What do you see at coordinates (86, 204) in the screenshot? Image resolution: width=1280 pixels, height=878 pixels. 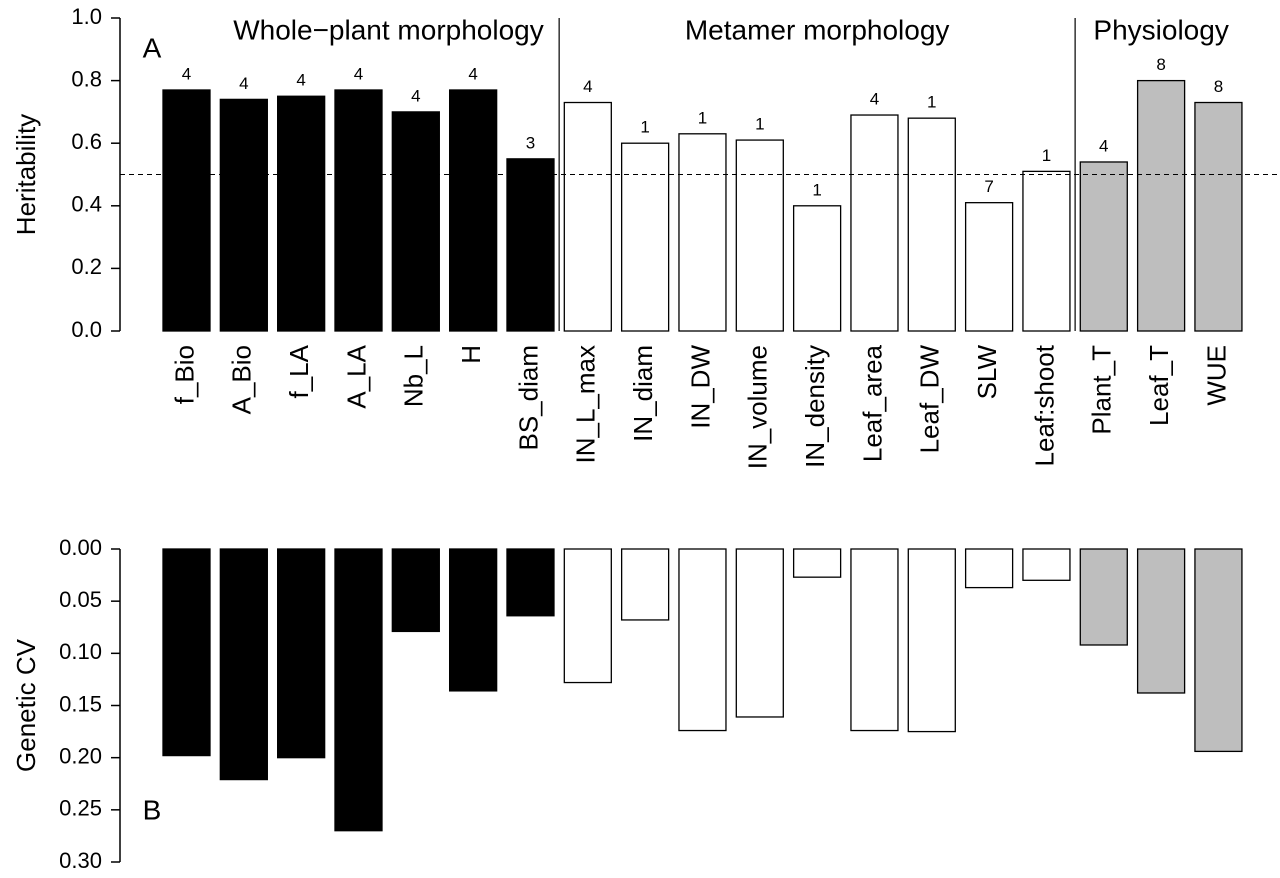 I see `y-tick-label: 0.4` at bounding box center [86, 204].